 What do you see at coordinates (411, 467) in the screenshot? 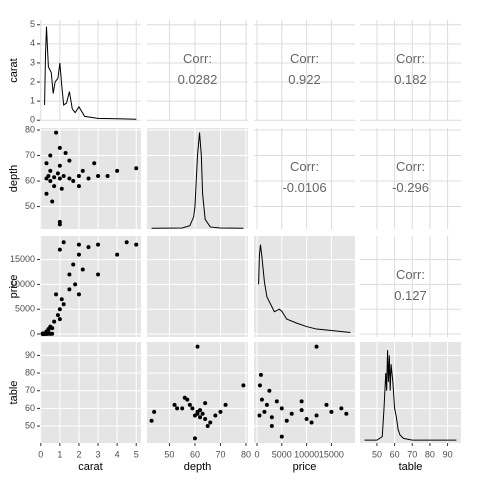
I see `x-axis-title: table` at bounding box center [411, 467].